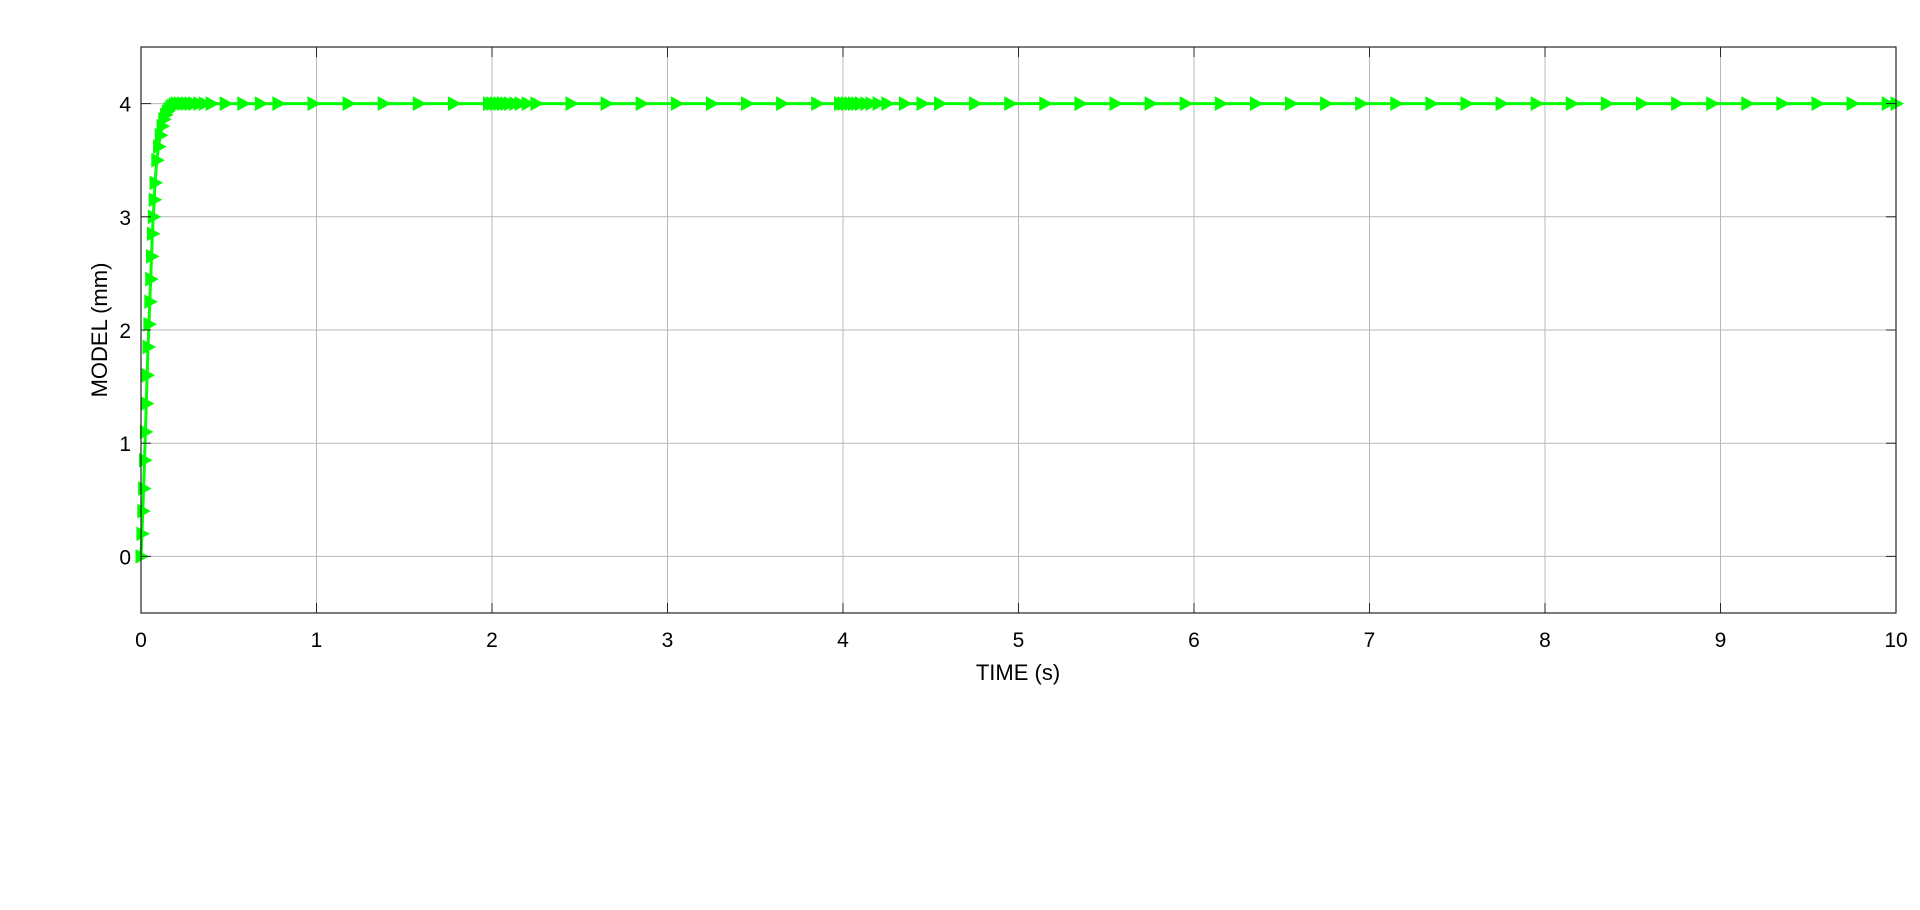  What do you see at coordinates (125, 218) in the screenshot?
I see `y-tick-label: 3` at bounding box center [125, 218].